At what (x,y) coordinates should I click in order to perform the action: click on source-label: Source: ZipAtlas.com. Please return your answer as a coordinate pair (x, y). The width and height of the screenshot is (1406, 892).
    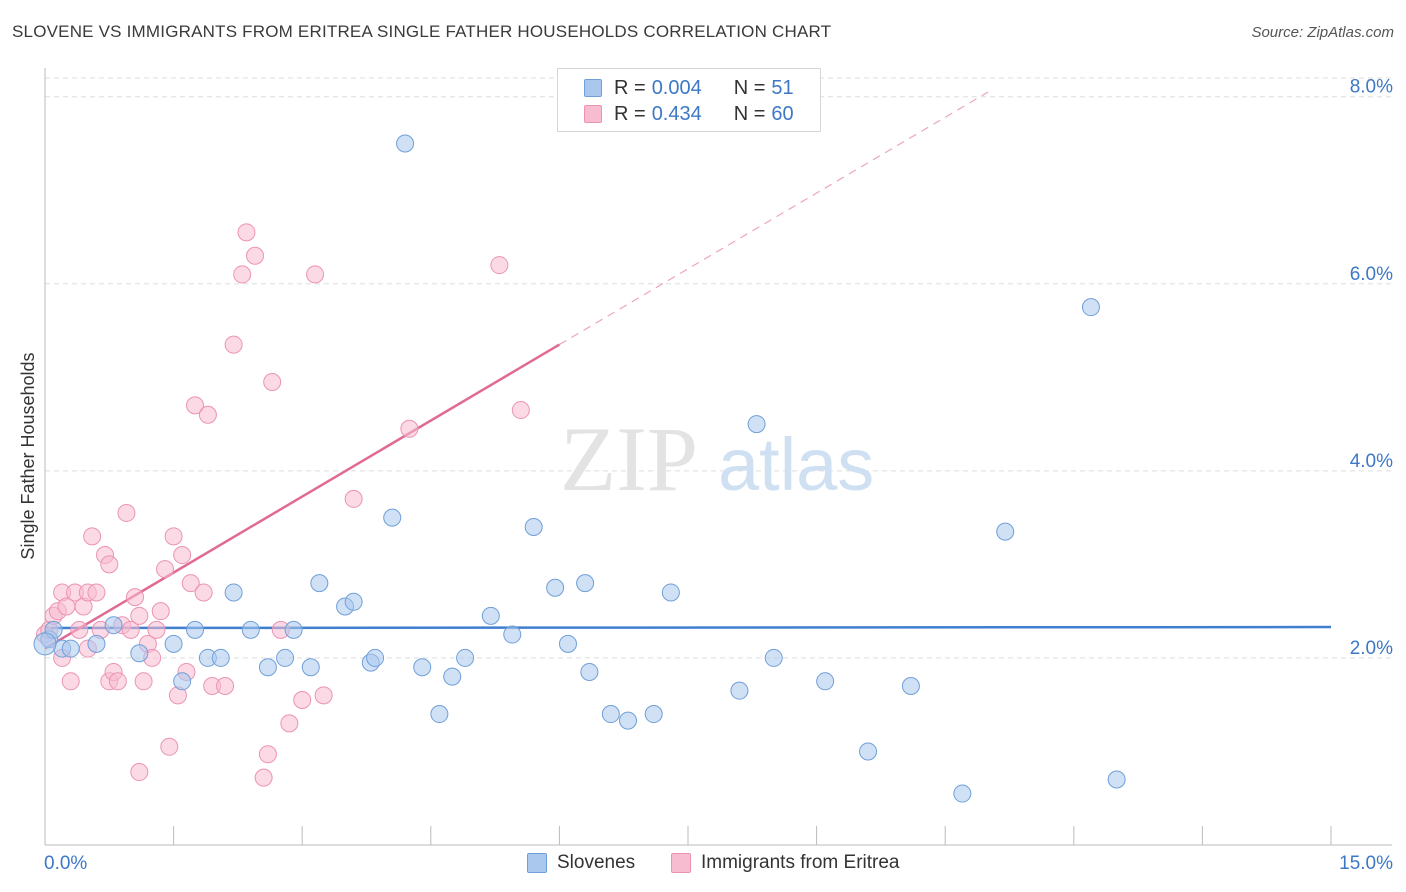
    Looking at the image, I should click on (1322, 32).